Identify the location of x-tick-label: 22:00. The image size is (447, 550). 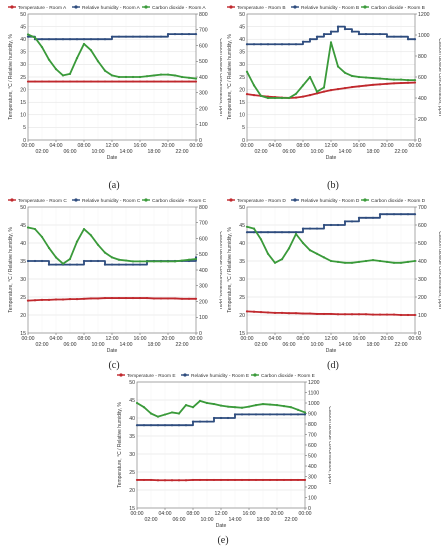
(401, 345).